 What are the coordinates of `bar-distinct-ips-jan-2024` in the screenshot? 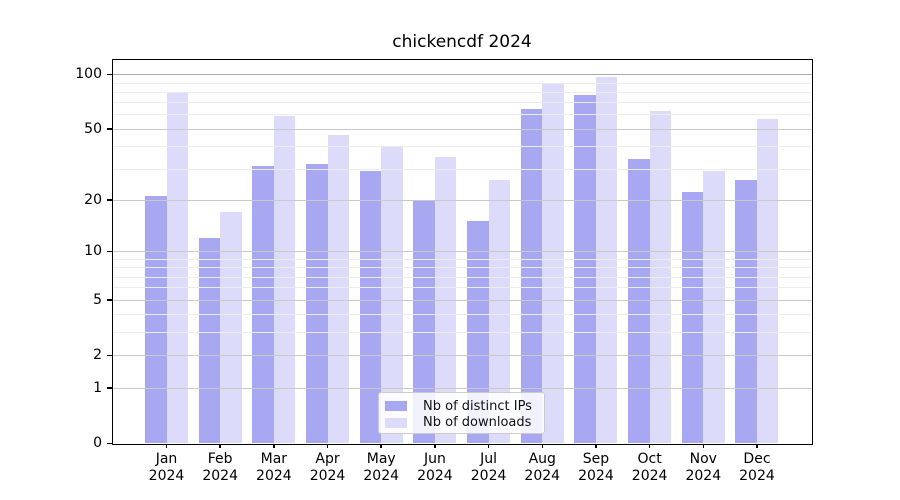 It's located at (156, 319).